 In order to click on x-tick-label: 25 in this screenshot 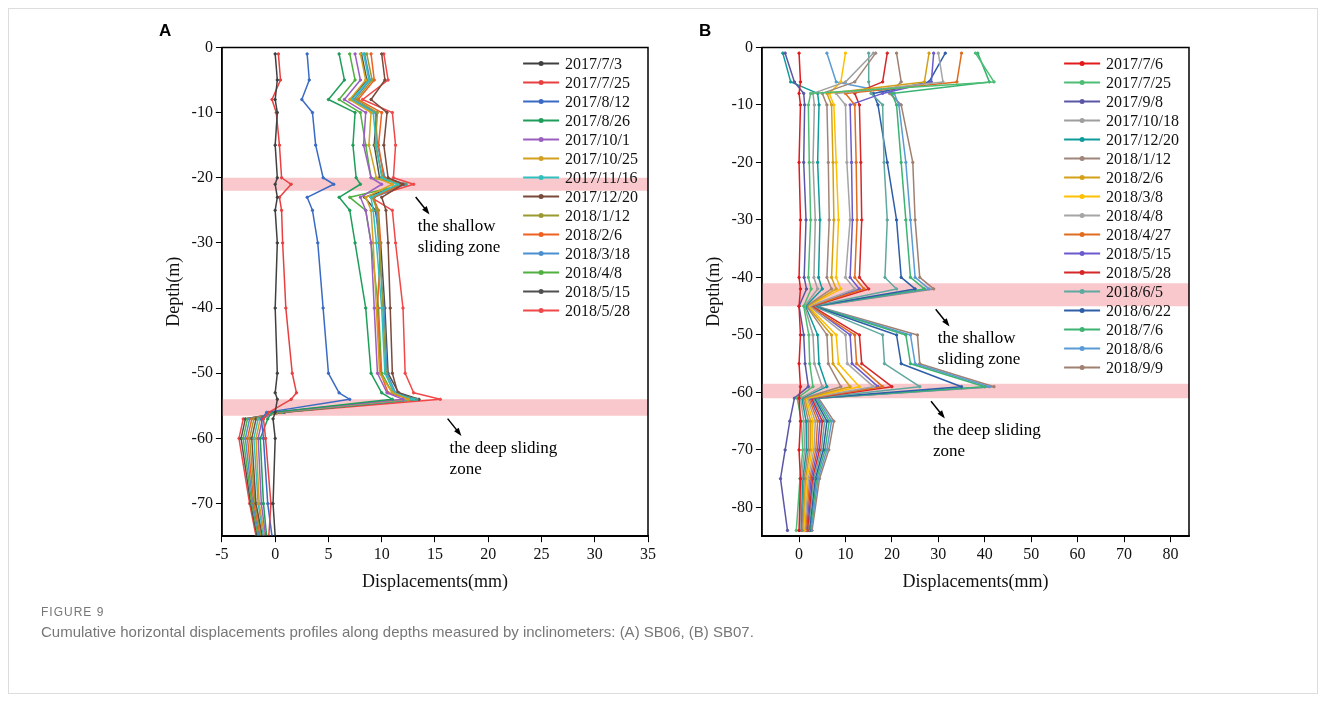, I will do `click(541, 553)`.